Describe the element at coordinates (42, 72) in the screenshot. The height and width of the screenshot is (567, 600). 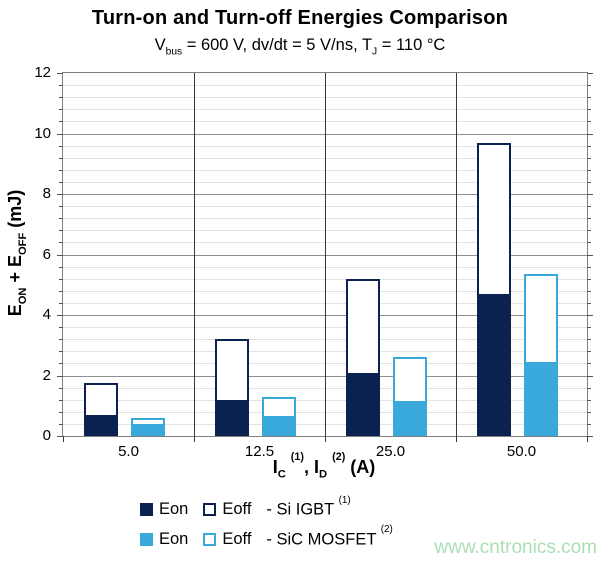
I see `y-tick-label: 12` at that location.